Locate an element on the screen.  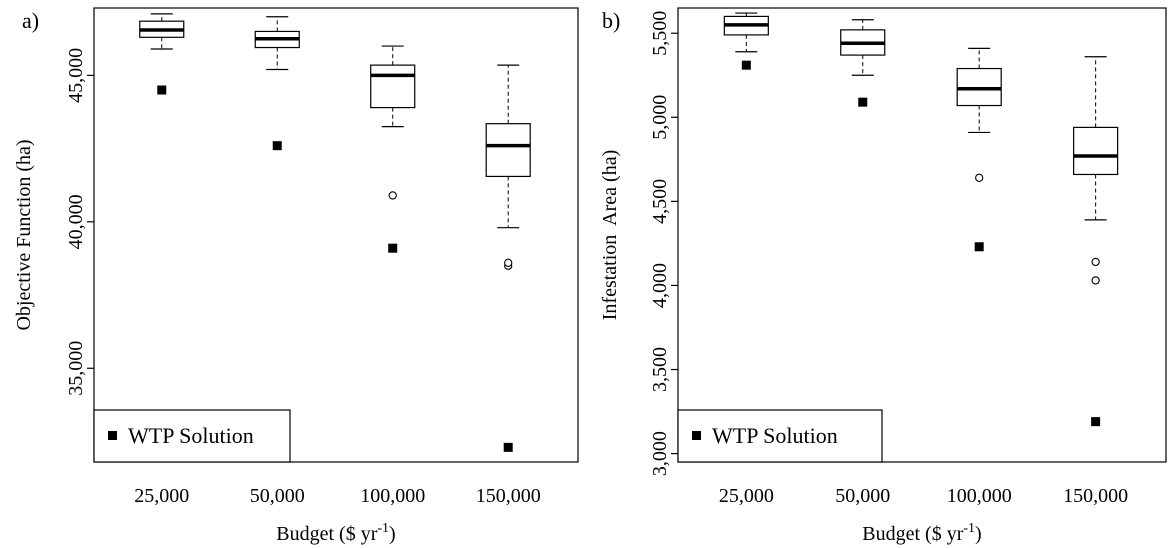
panel-label: b) is located at coordinates (611, 20).